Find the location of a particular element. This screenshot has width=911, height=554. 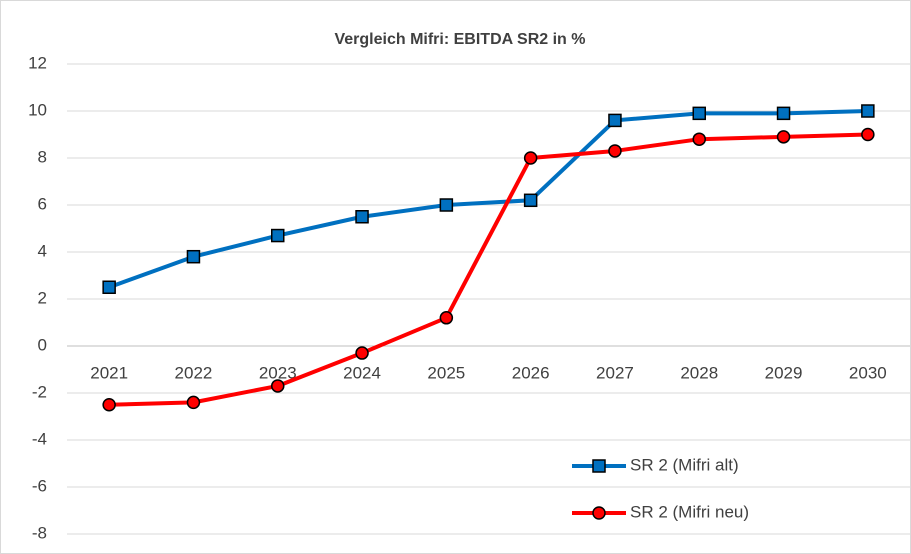

legend-label: SR 2 (Mifri neu) is located at coordinates (689, 511).